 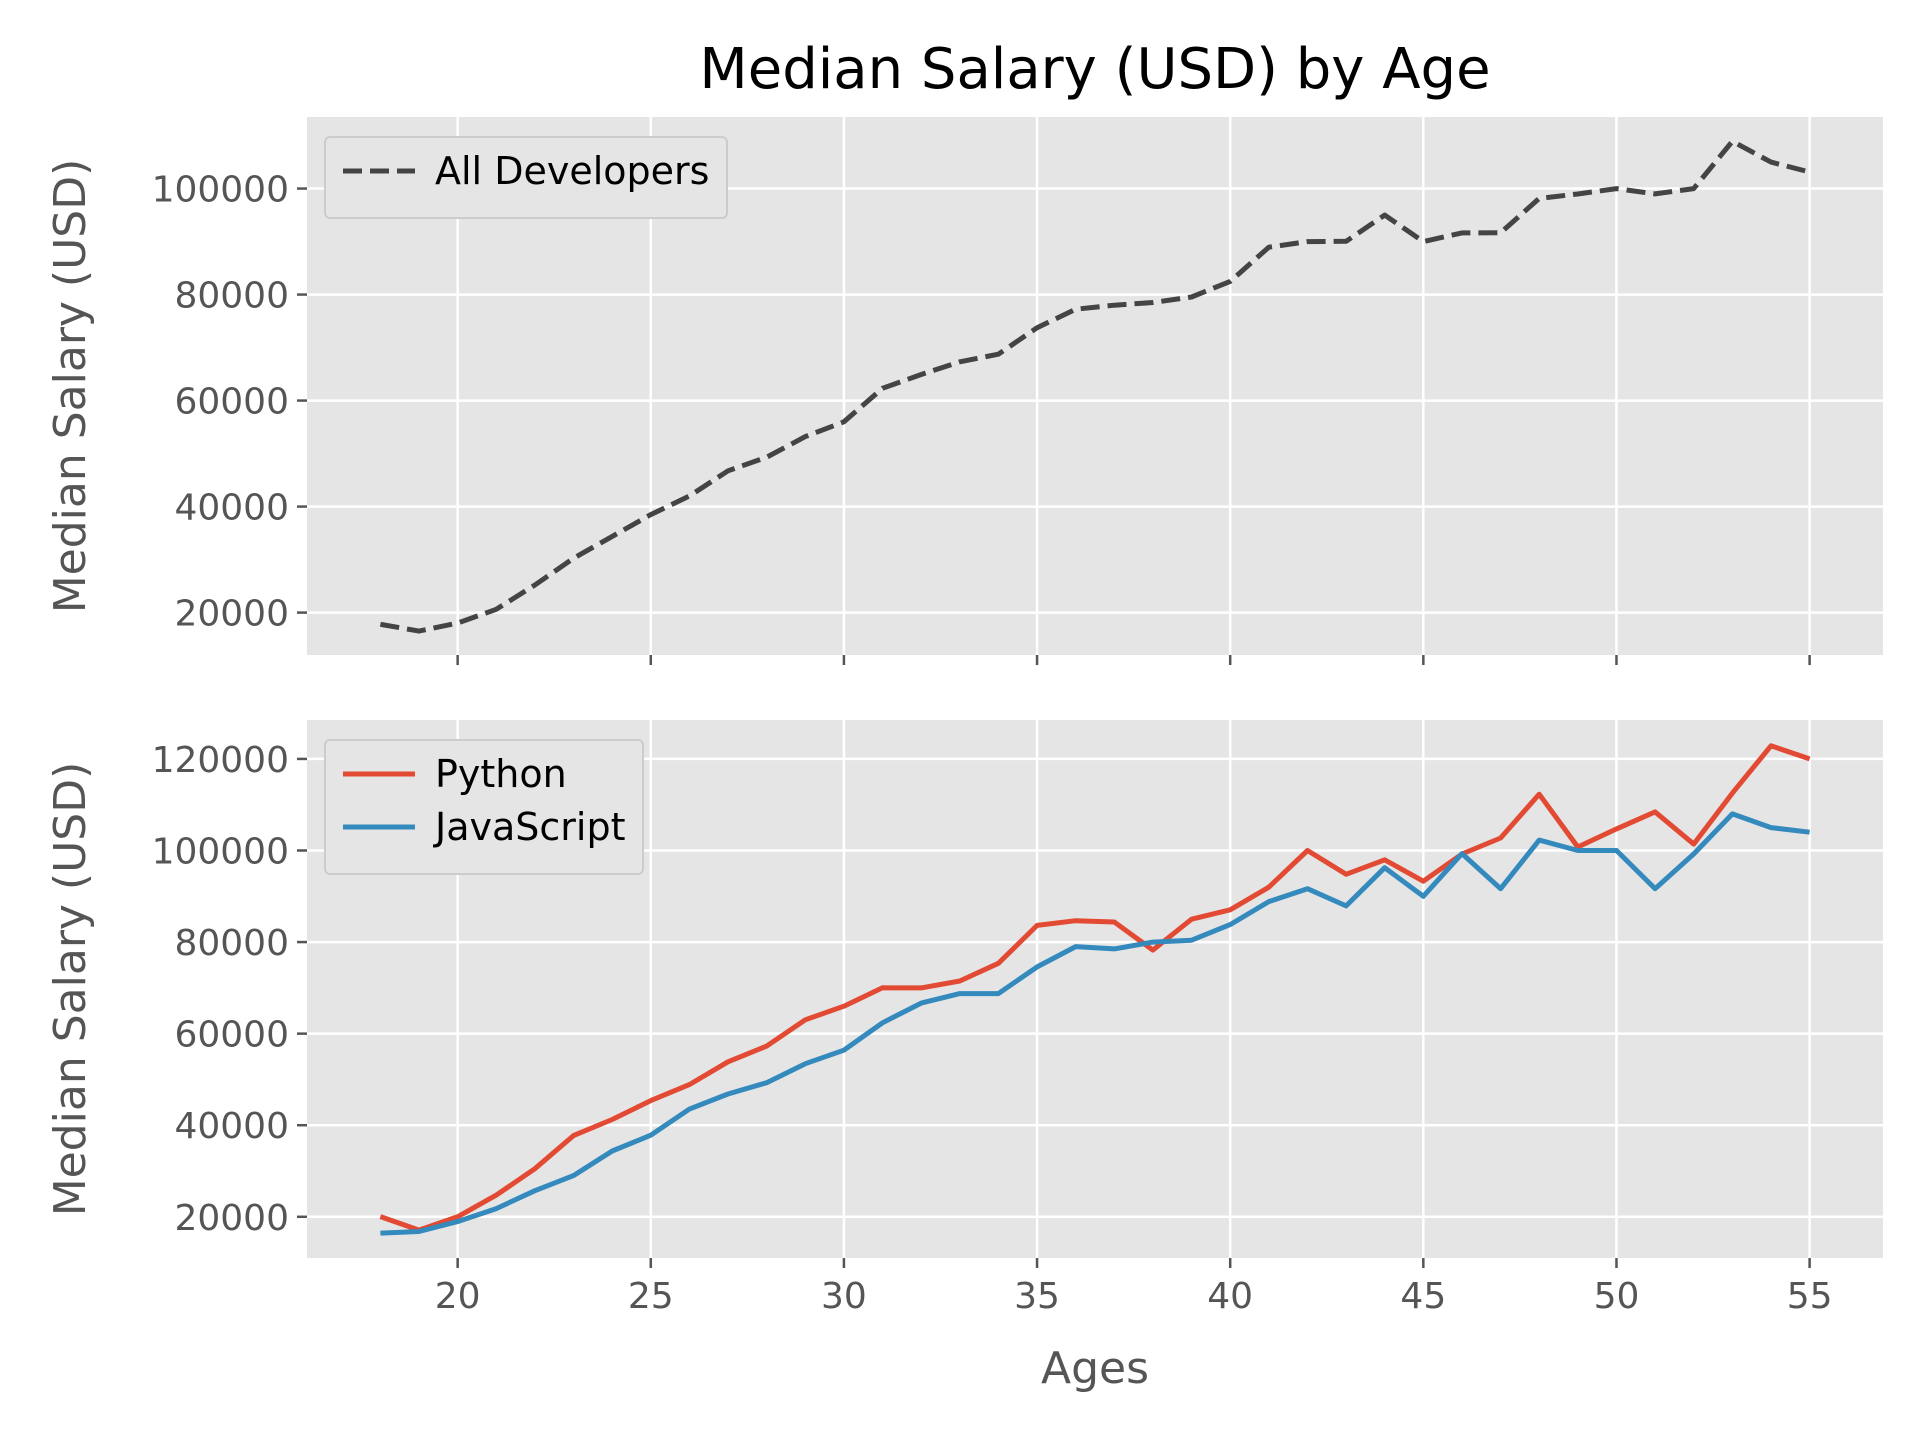 I want to click on x-tick-label: 45, so click(x=1423, y=1296).